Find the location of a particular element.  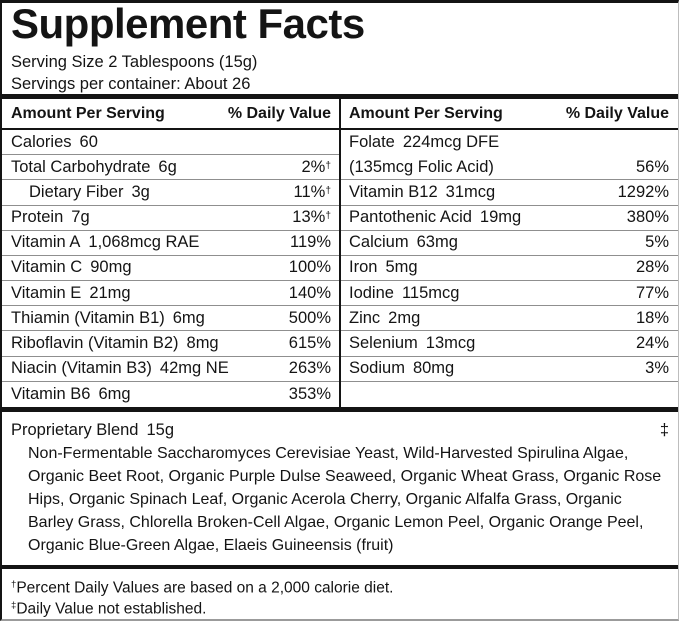

daily-value-cell: 500% is located at coordinates (310, 318).